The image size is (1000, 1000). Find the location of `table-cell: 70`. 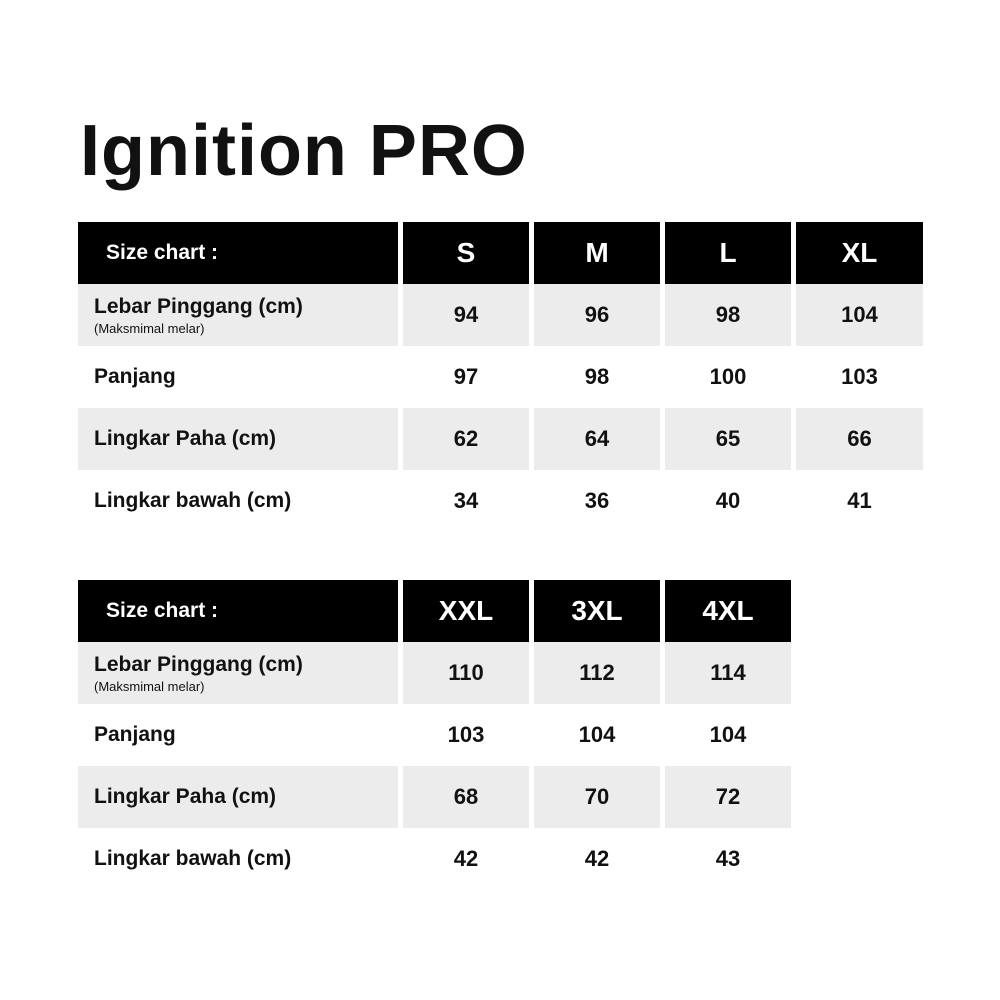

table-cell: 70 is located at coordinates (597, 797).